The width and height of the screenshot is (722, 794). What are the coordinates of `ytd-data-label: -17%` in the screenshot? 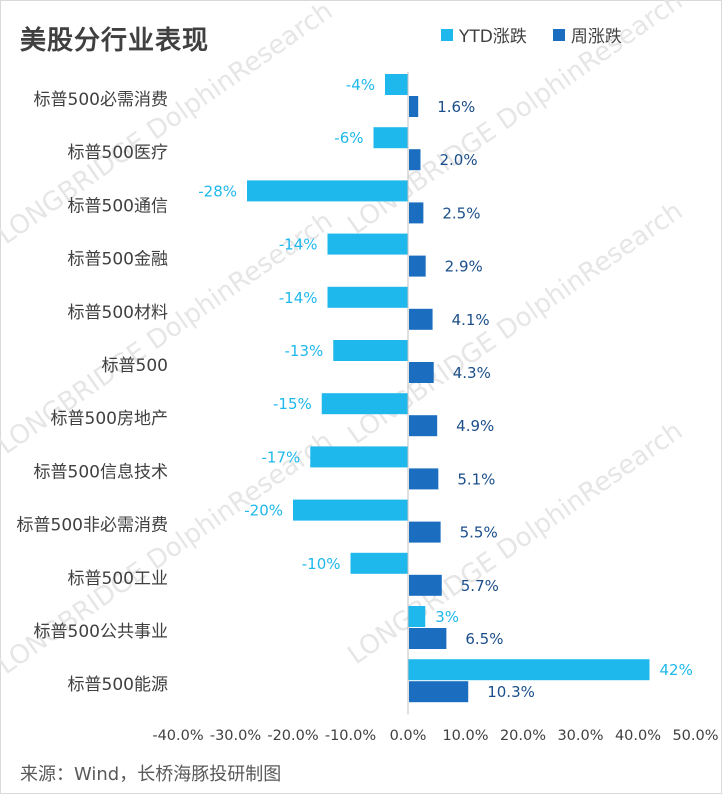 It's located at (280, 457).